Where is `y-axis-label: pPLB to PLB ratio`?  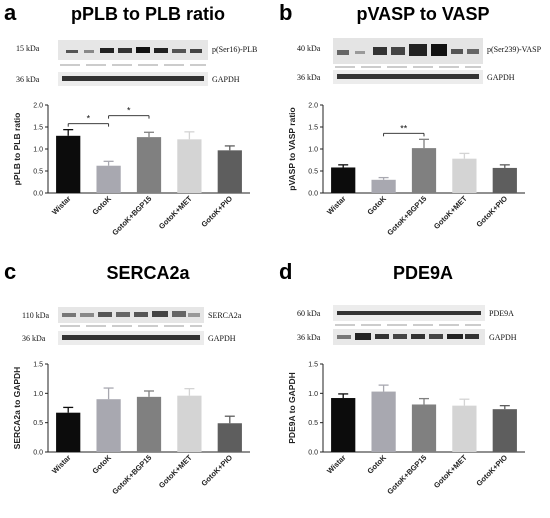
y-axis-label: pPLB to PLB ratio is located at coordinates (17, 149).